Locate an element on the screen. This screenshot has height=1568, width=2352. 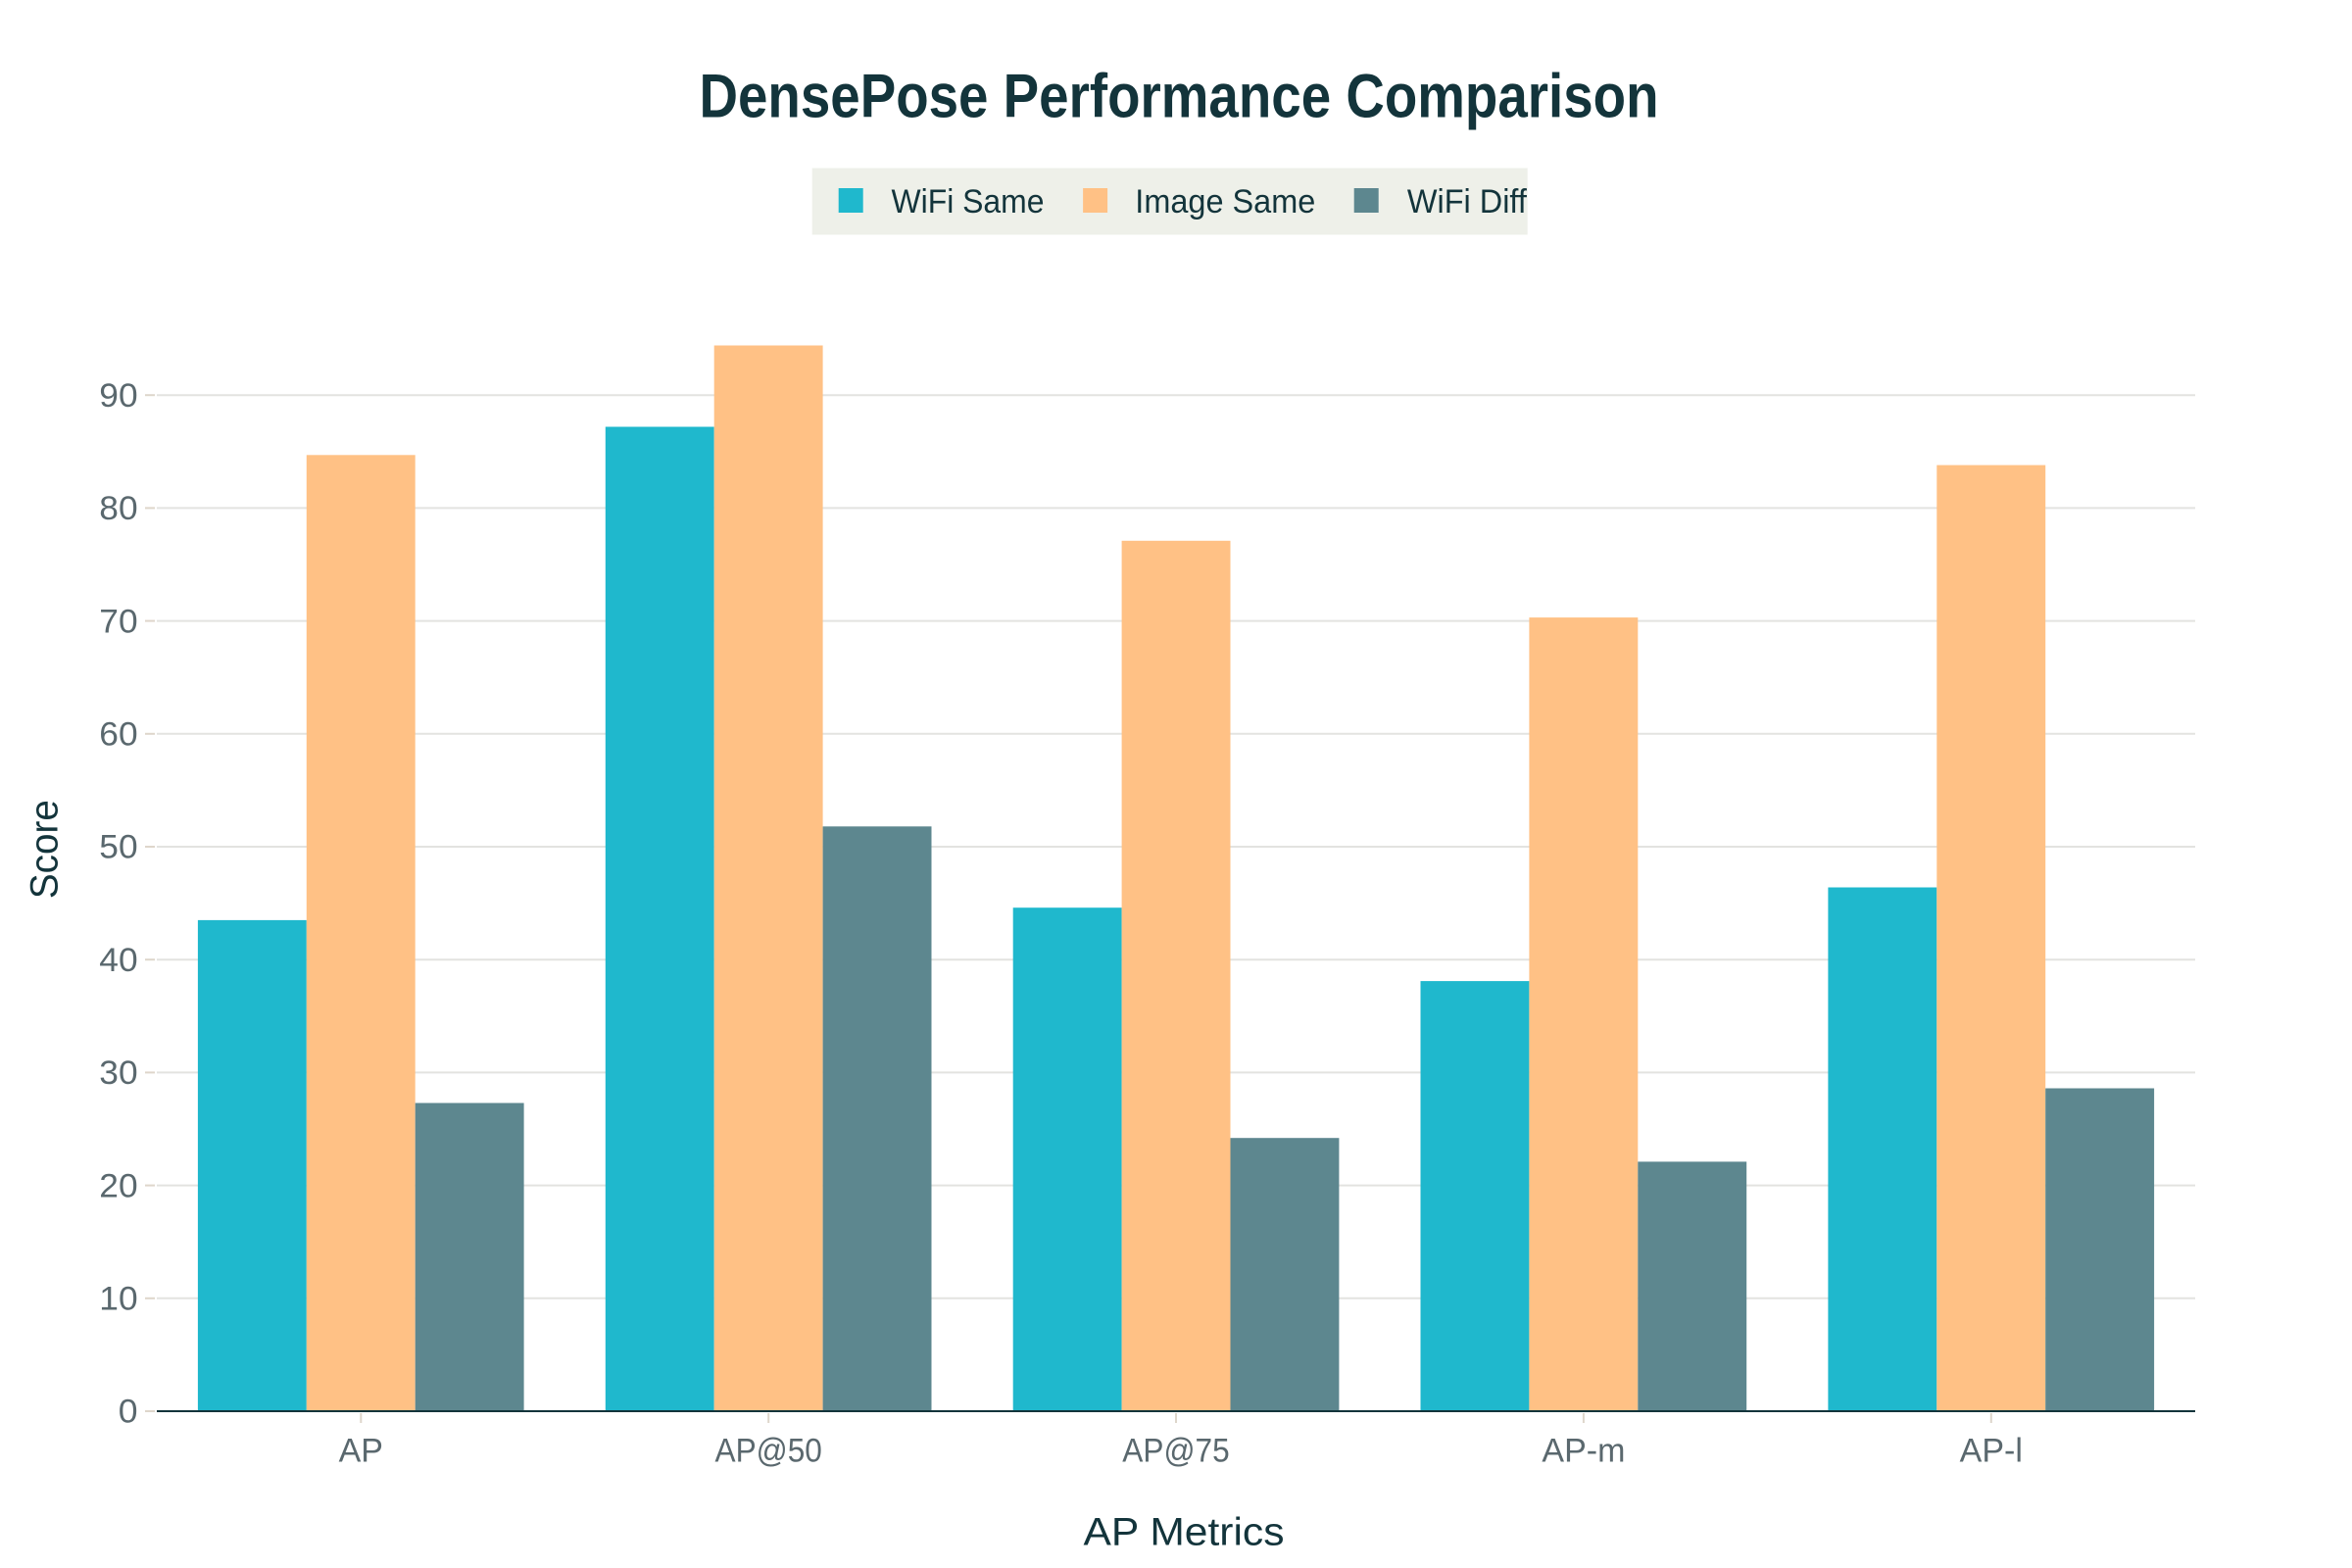
svg-text: 70 is located at coordinates (118, 621).